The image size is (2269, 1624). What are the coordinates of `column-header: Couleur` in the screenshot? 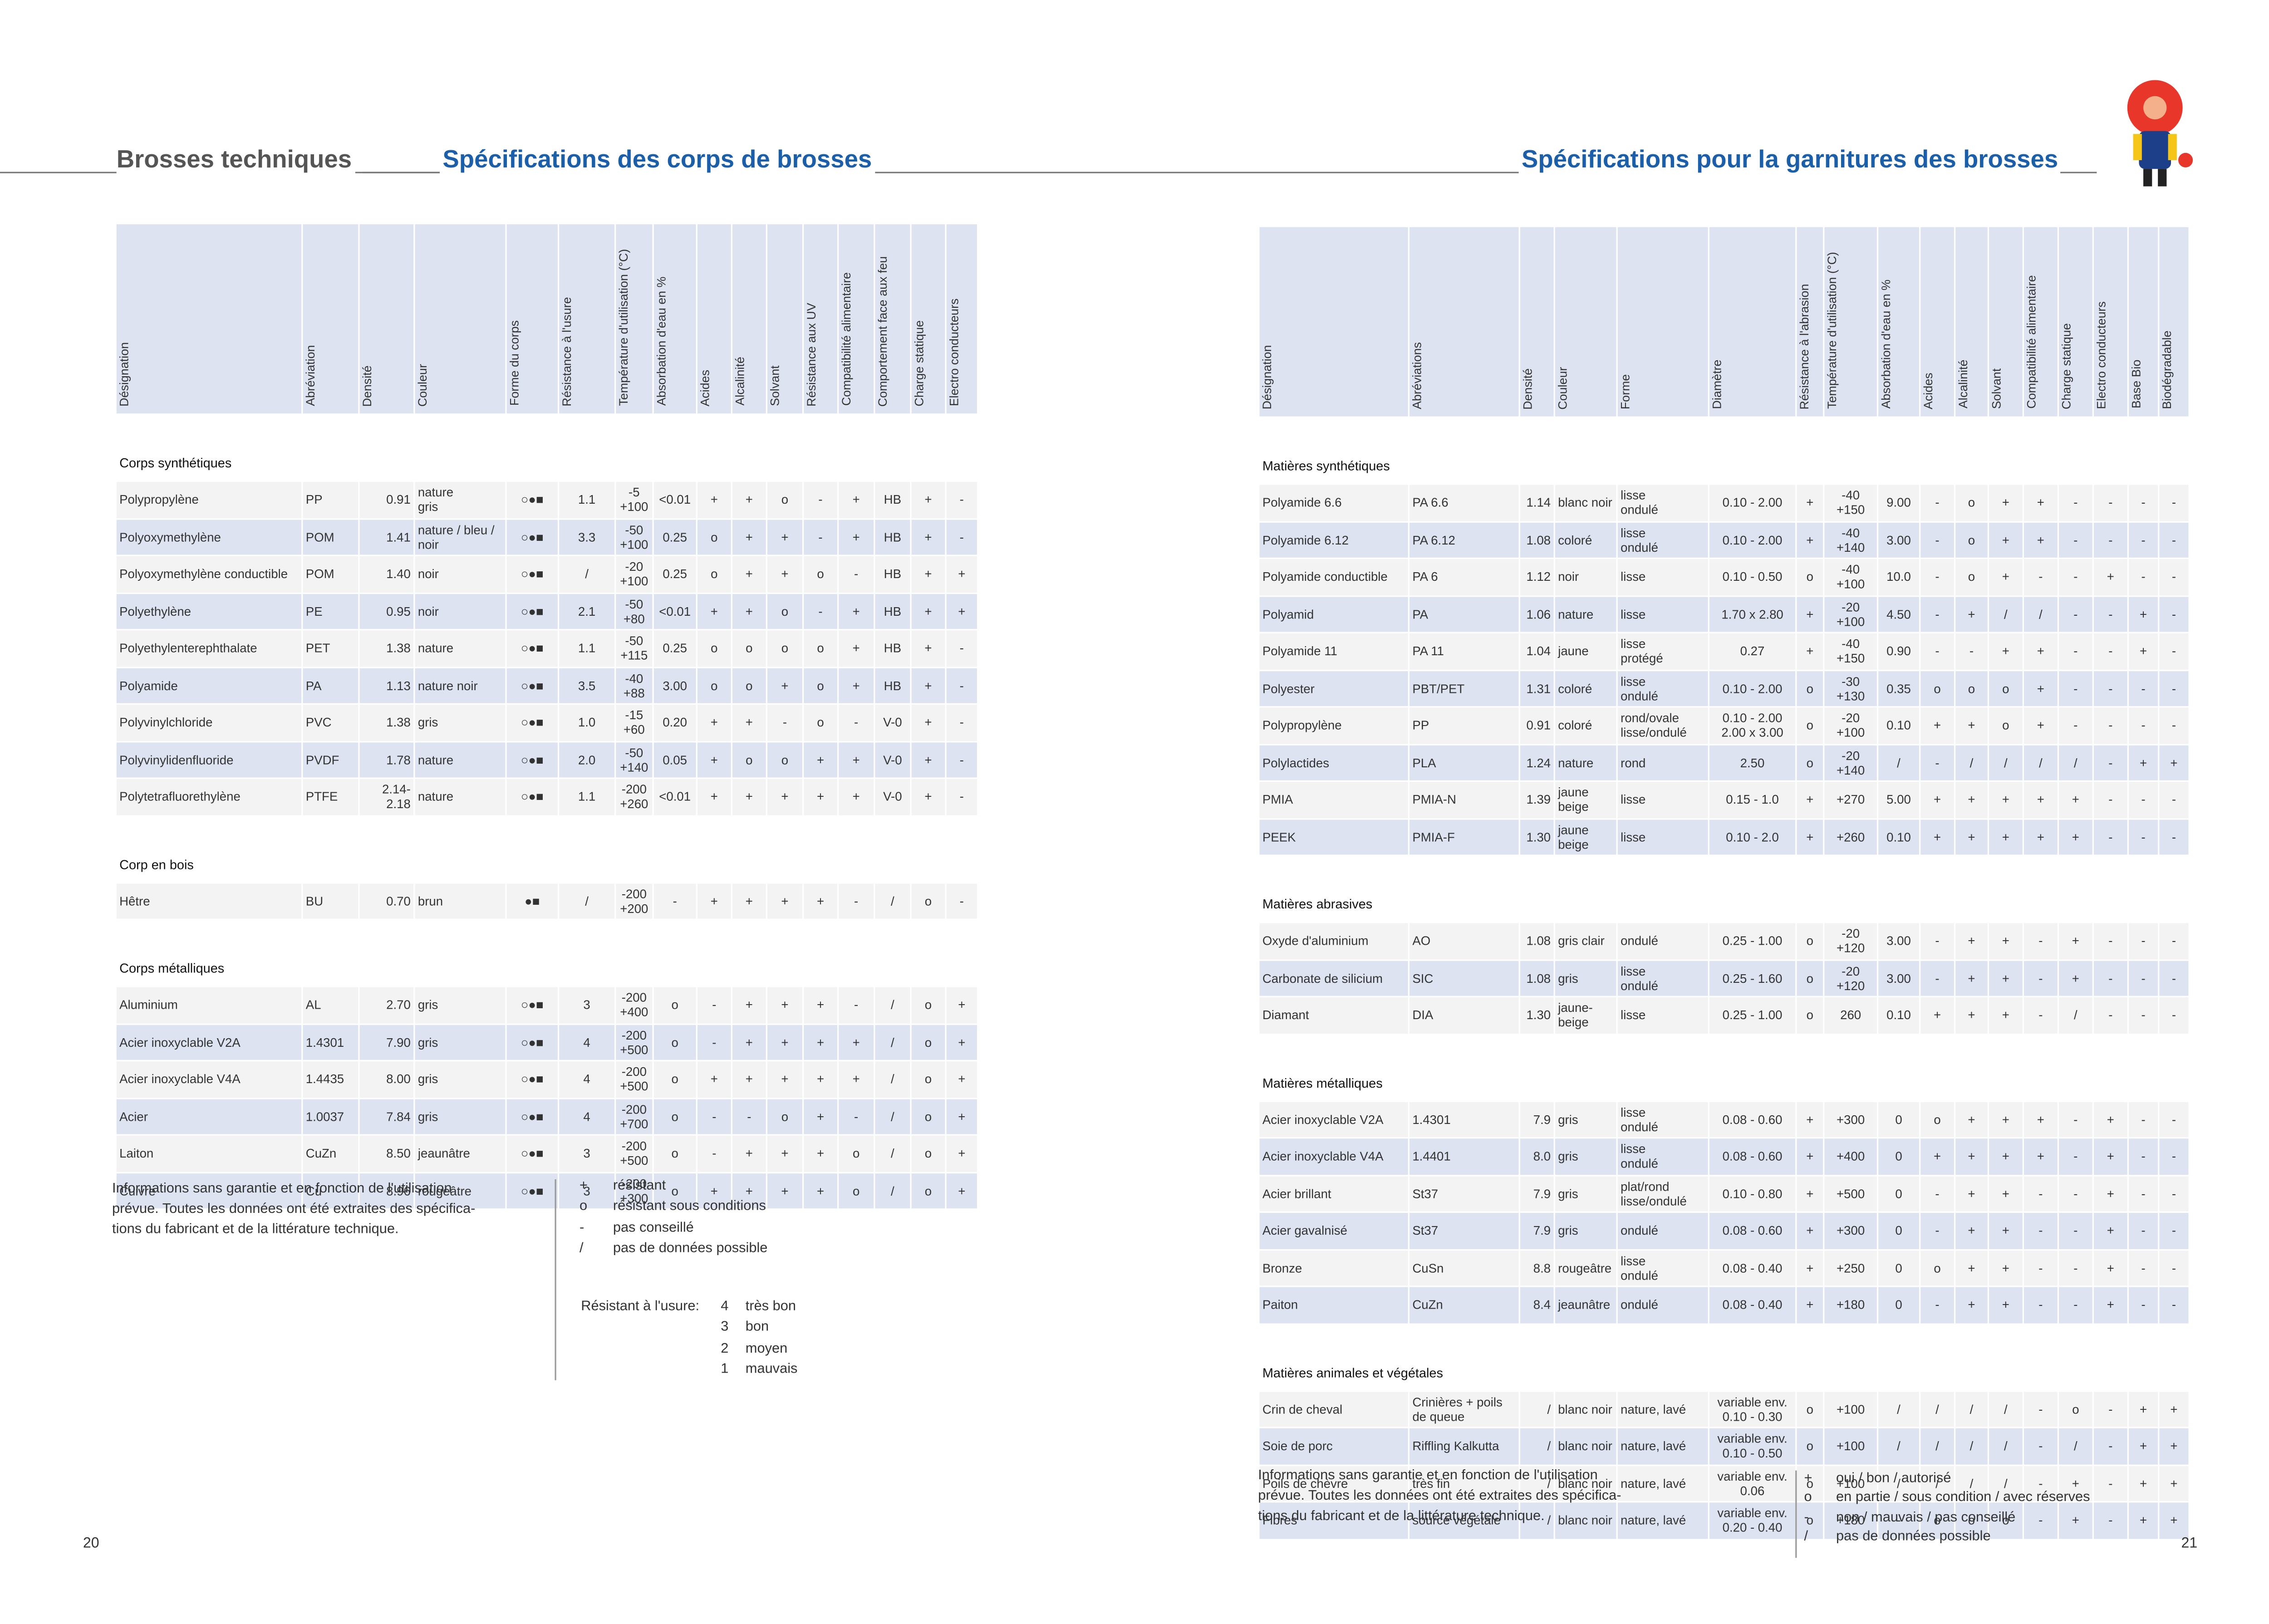 It's located at (460, 318).